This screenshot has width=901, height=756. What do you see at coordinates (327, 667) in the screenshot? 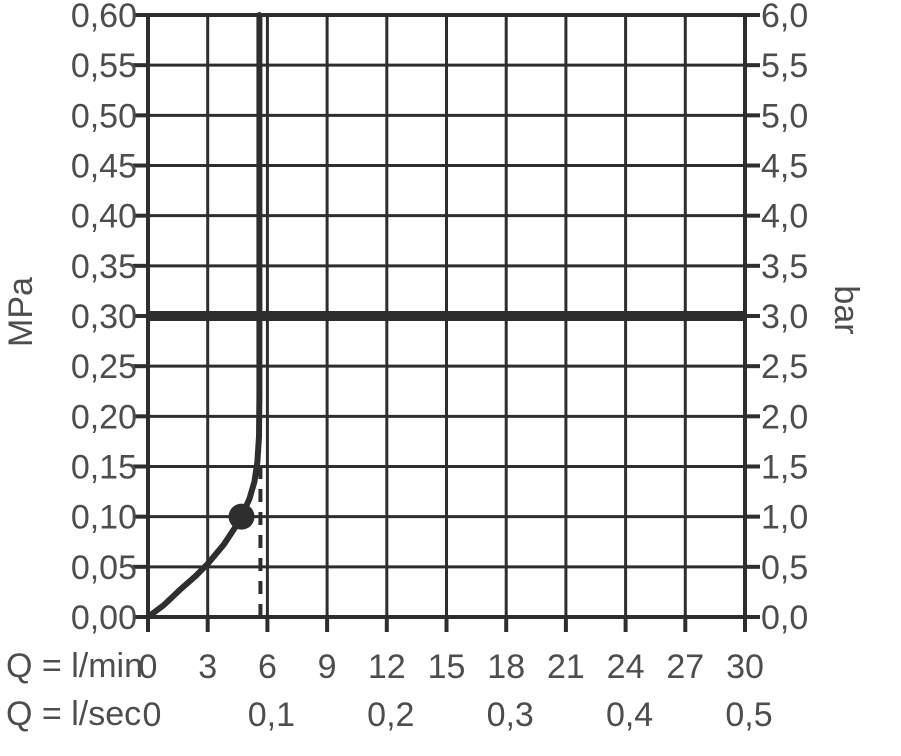
I see `flow-lmin-tick-label: 9` at bounding box center [327, 667].